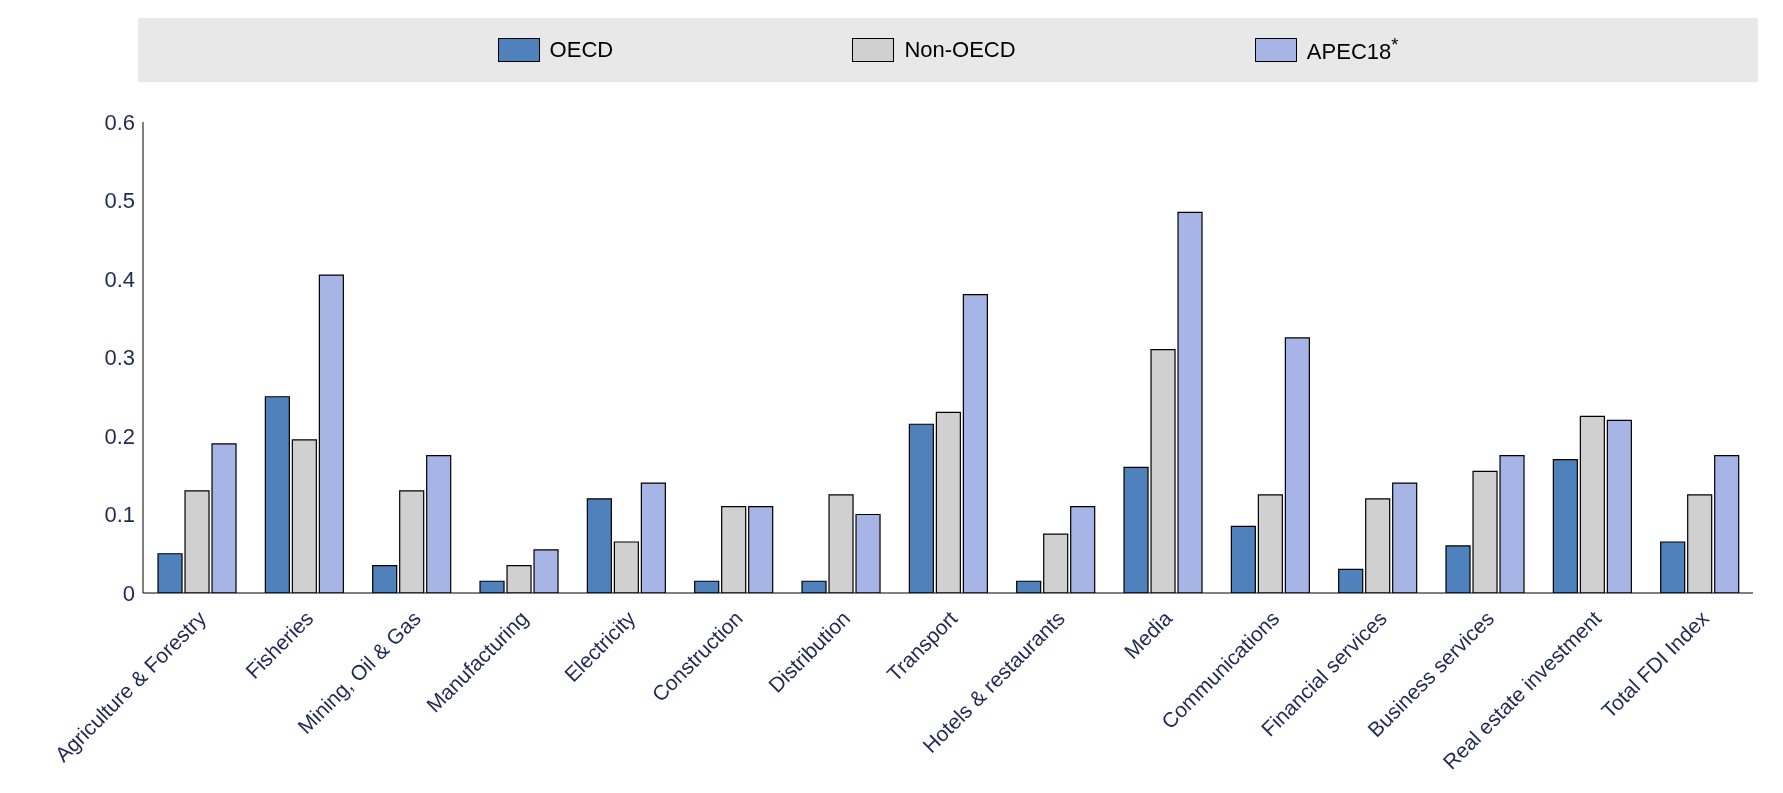 This screenshot has height=793, width=1783. What do you see at coordinates (1352, 50) in the screenshot?
I see `legend-label: APEC18$^{*}$` at bounding box center [1352, 50].